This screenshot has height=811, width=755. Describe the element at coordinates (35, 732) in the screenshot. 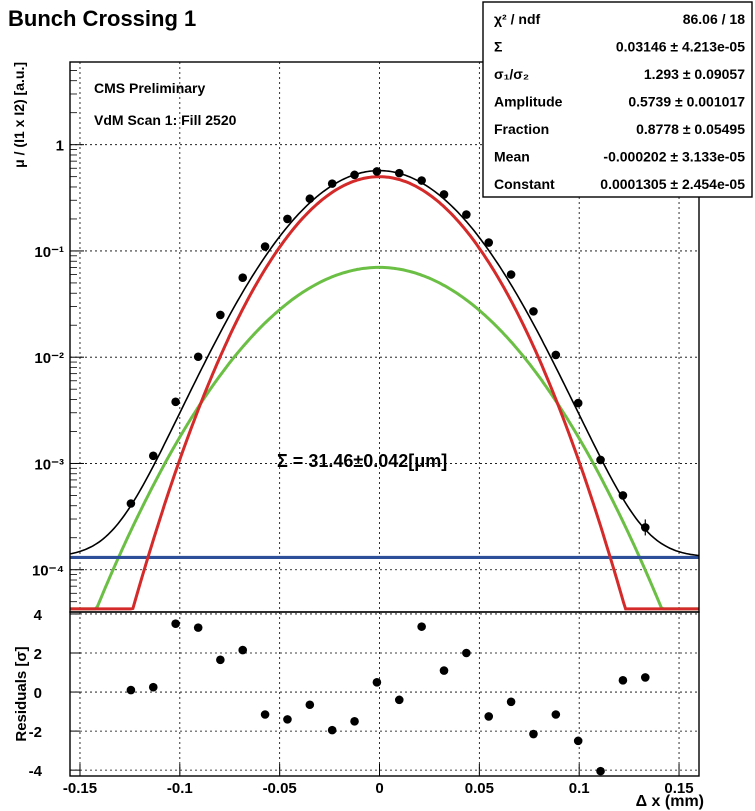

I see `res-y-tick-label: -2` at that location.